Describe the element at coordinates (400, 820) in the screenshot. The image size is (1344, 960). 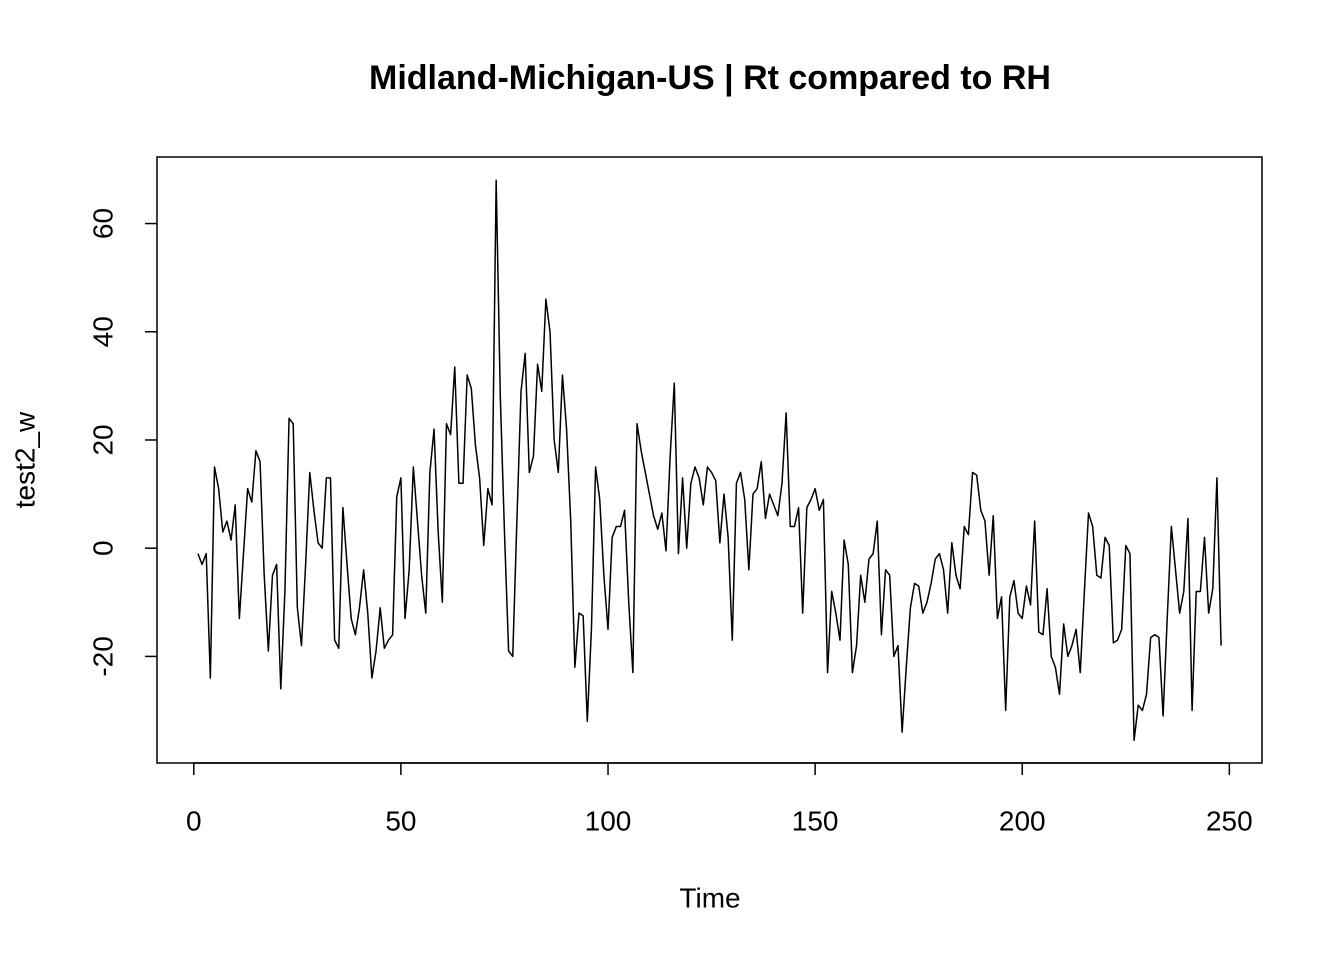
I see `x-tick-label: 50` at that location.